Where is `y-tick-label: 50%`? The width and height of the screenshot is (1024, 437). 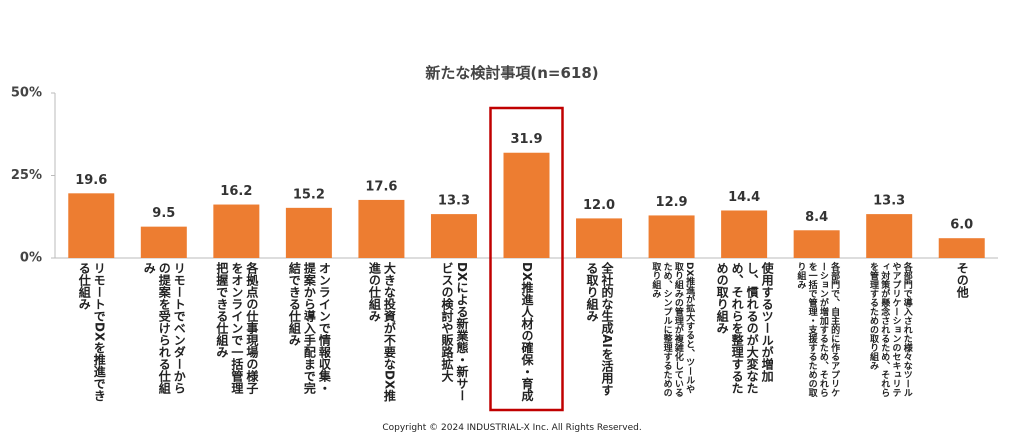 y-tick-label: 50% is located at coordinates (26, 93).